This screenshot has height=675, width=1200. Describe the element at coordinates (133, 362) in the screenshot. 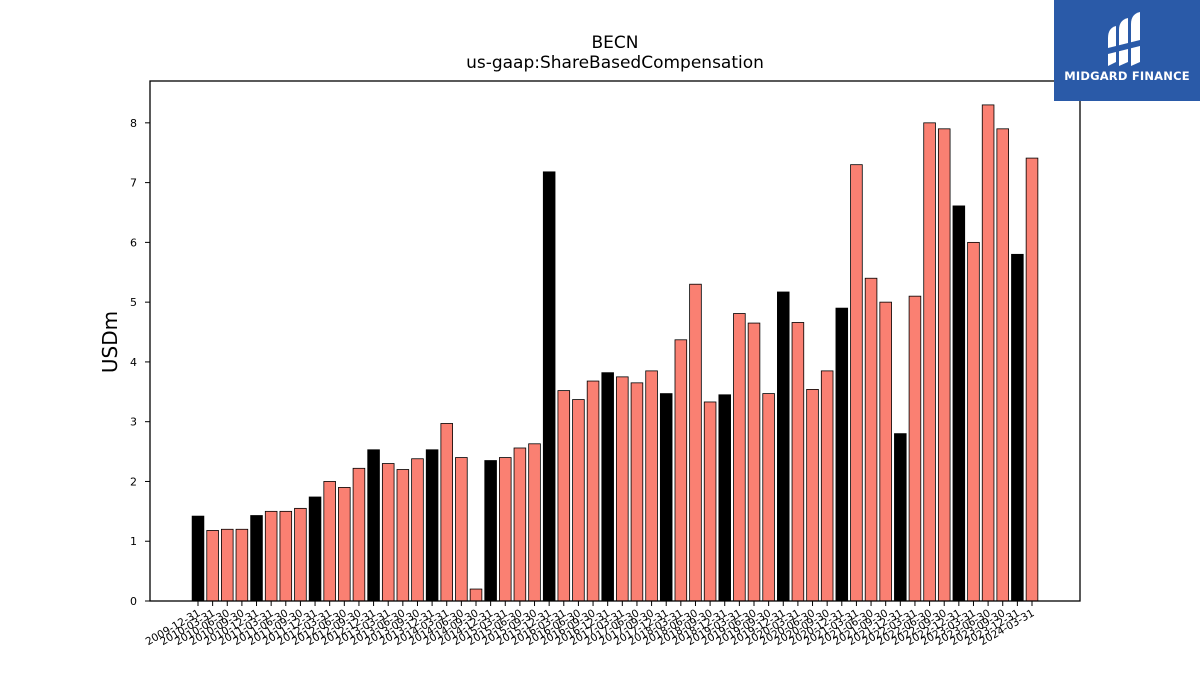

I see `y-tick-label: 4` at that location.